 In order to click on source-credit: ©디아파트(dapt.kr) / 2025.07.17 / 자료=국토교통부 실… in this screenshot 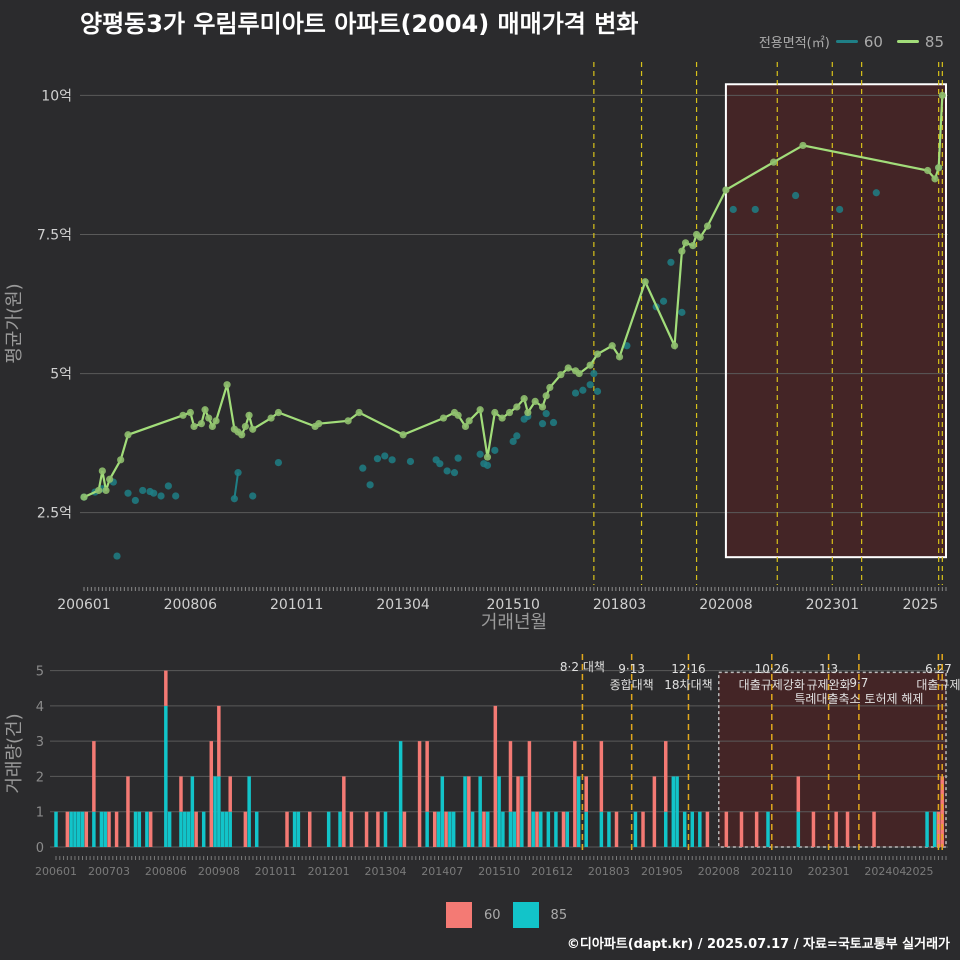, I will do `click(758, 944)`.